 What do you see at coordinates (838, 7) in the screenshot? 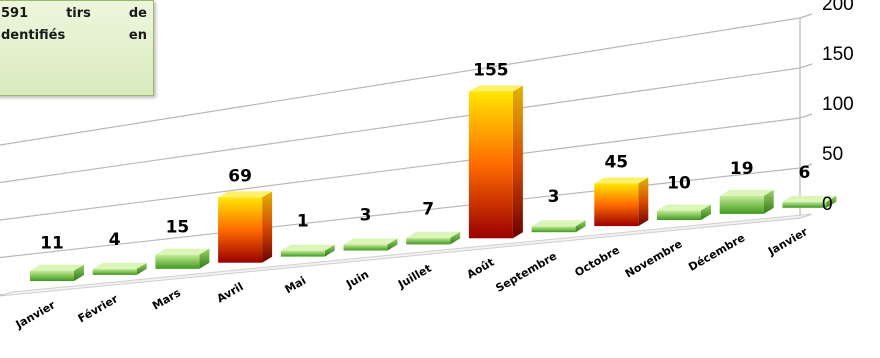
I see `y-tick-label: 200` at bounding box center [838, 7].